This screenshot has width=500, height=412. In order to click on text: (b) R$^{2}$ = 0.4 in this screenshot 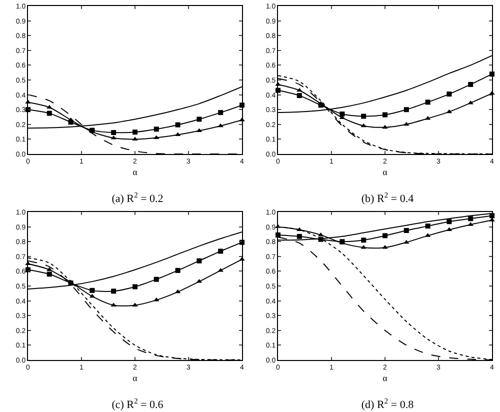, I will do `click(387, 197)`.